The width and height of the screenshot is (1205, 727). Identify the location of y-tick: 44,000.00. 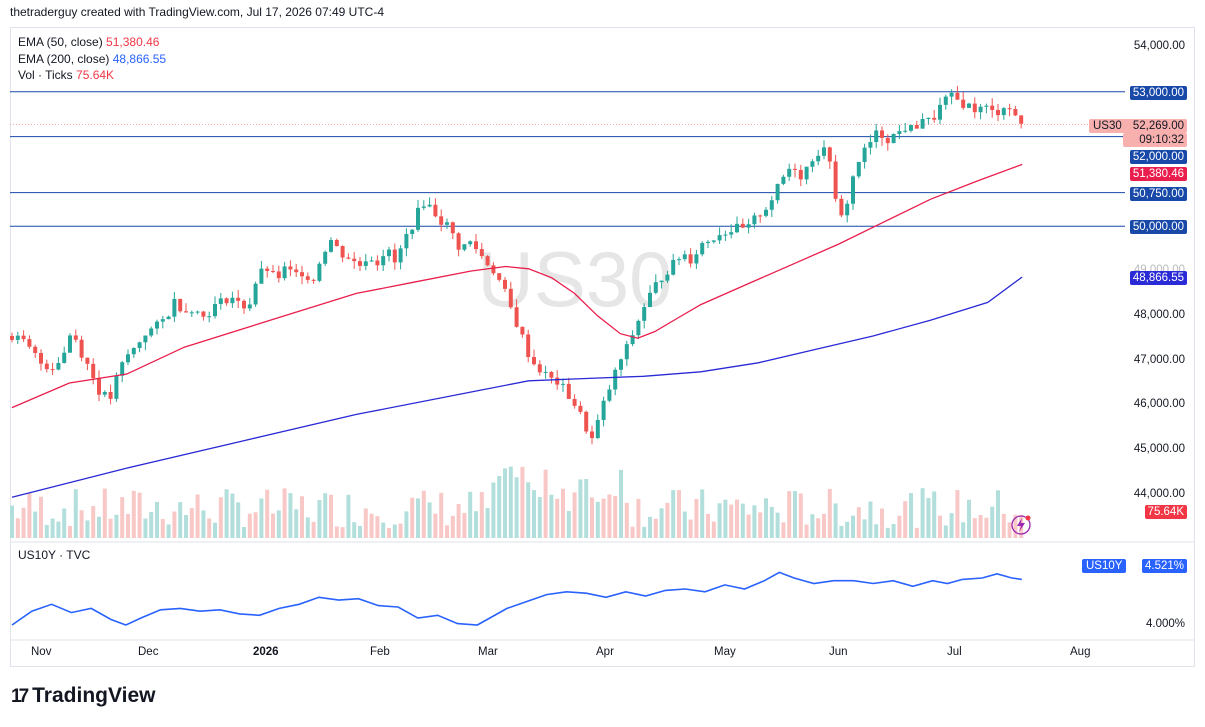
(1159, 494).